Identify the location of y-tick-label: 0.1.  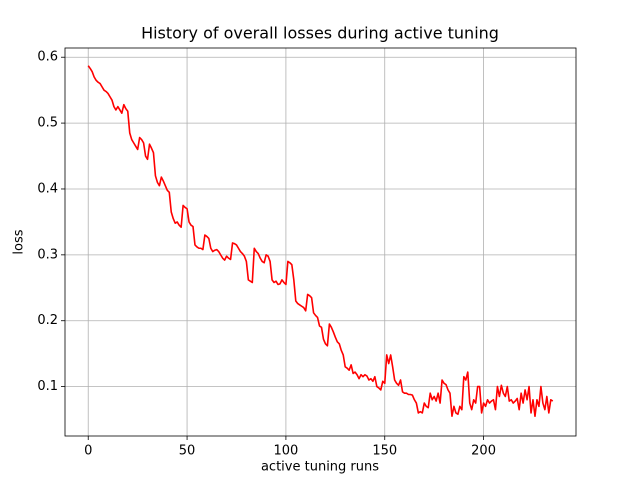
(47, 386).